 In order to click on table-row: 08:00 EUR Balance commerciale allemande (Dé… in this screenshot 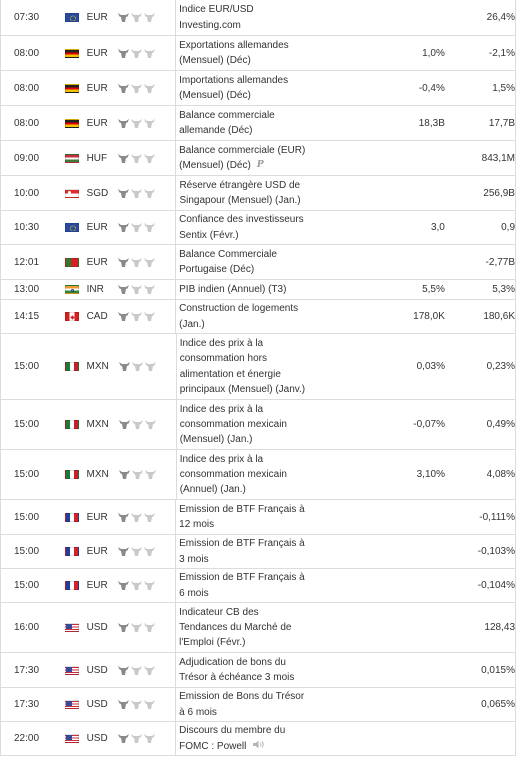, I will do `click(258, 123)`.